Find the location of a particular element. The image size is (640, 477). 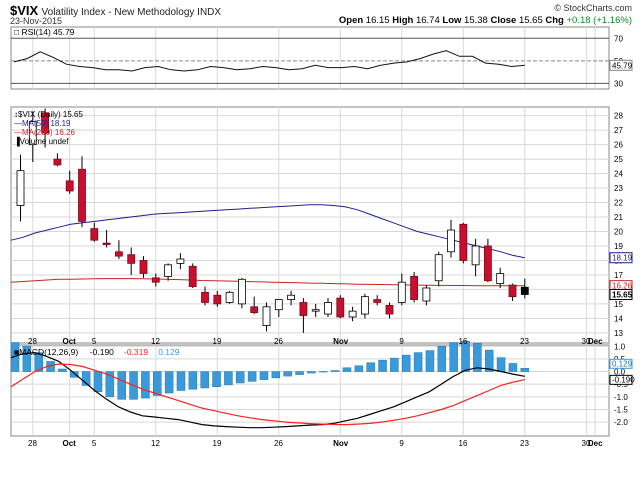

macd-line is located at coordinates (267, 390).